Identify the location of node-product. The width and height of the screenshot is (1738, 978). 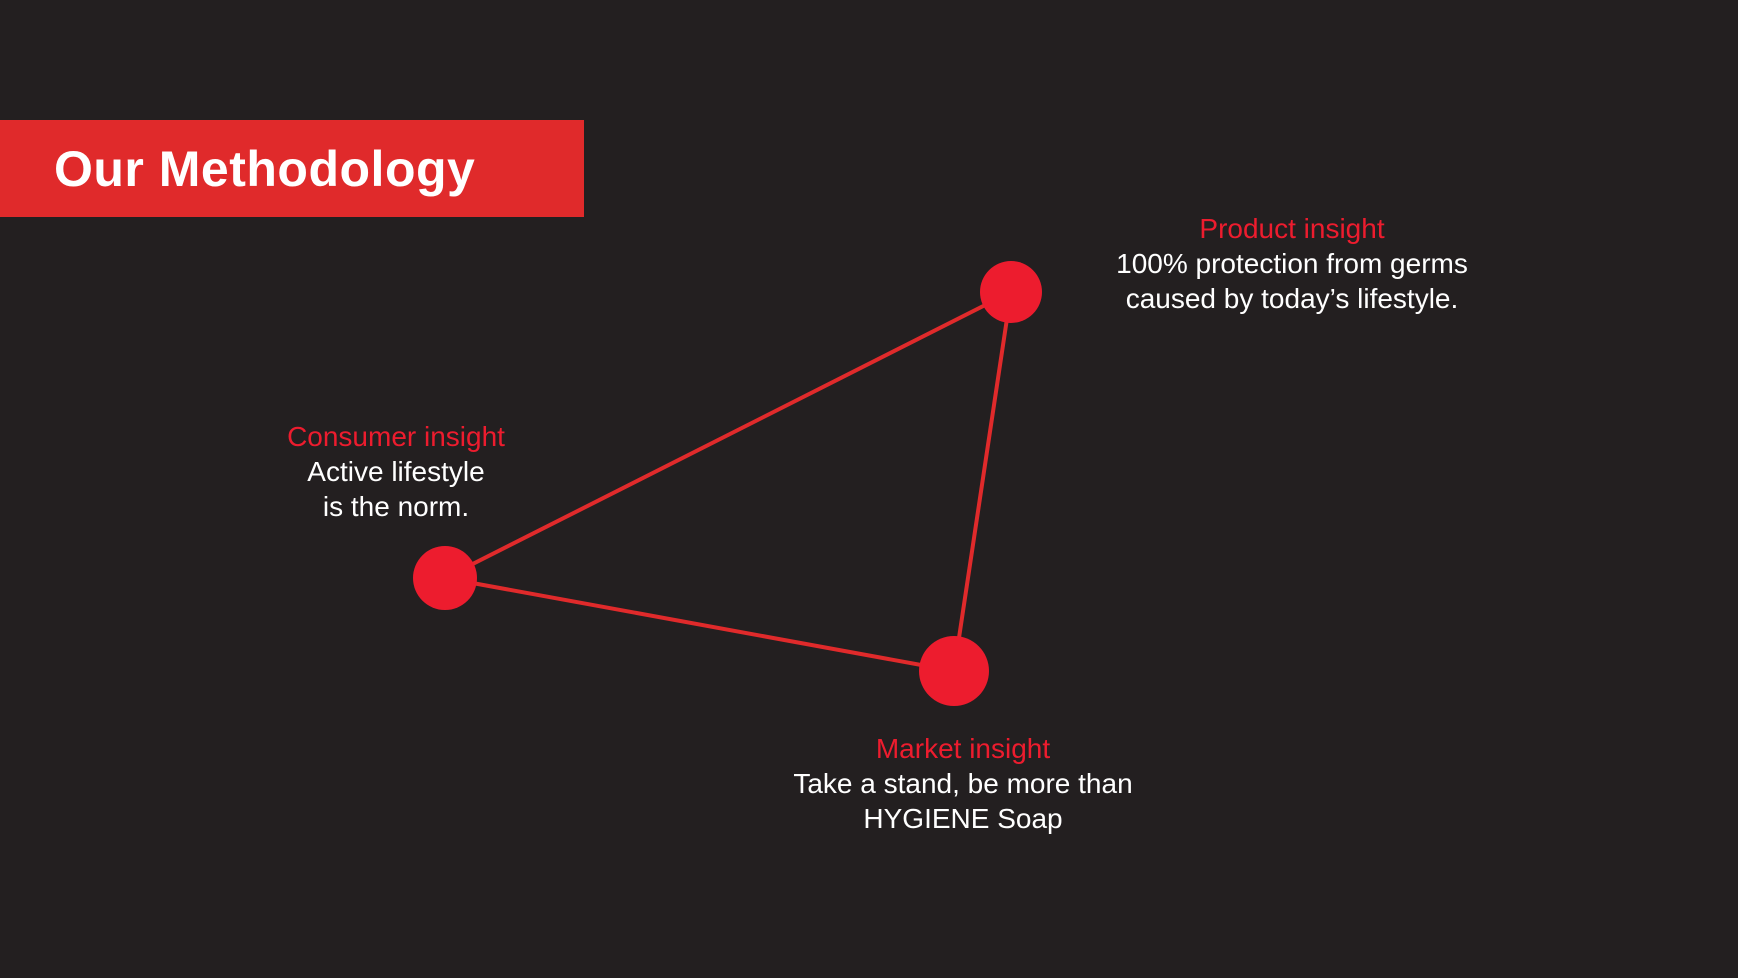
(1011, 292).